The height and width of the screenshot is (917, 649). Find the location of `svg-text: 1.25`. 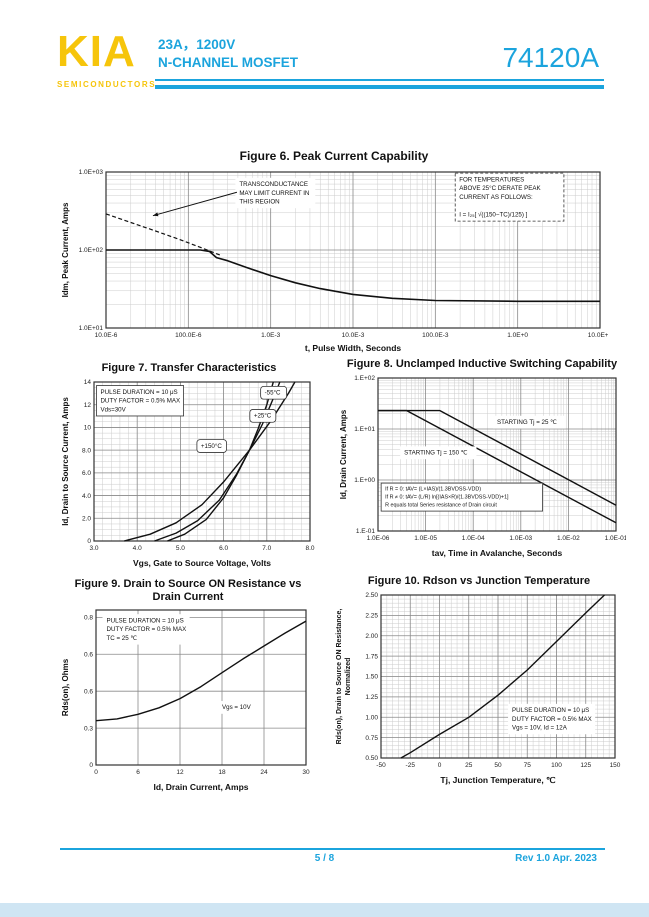

svg-text: 1.25 is located at coordinates (371, 697).